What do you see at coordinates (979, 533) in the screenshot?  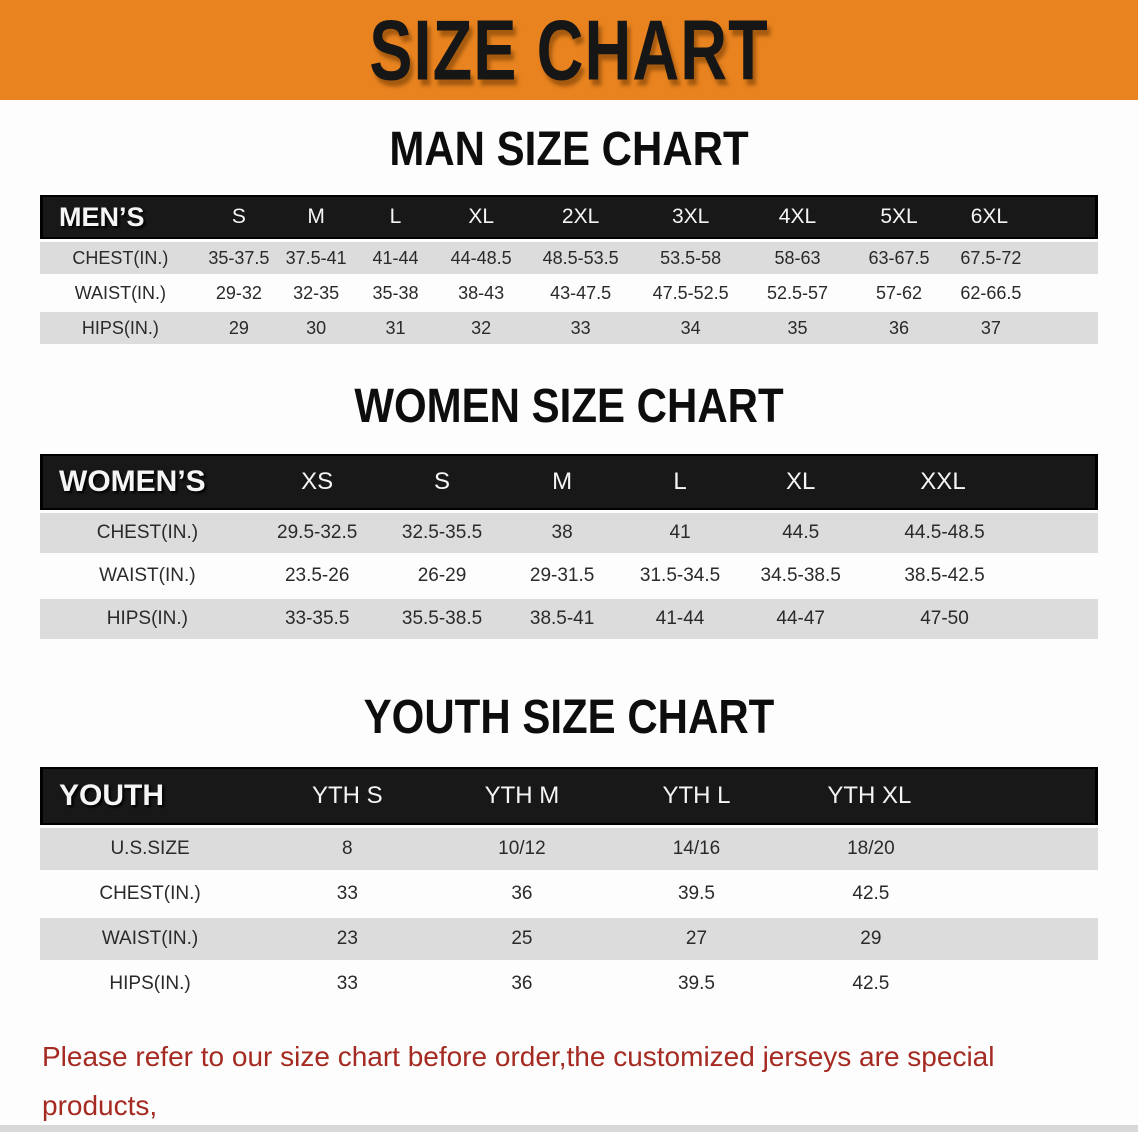 I see `cell-value: 44.5-48.5` at bounding box center [979, 533].